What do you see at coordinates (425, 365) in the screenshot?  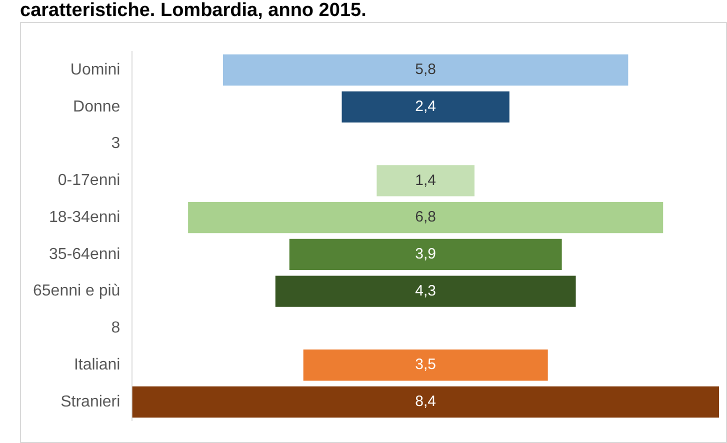 I see `data-label: 3,5` at bounding box center [425, 365].